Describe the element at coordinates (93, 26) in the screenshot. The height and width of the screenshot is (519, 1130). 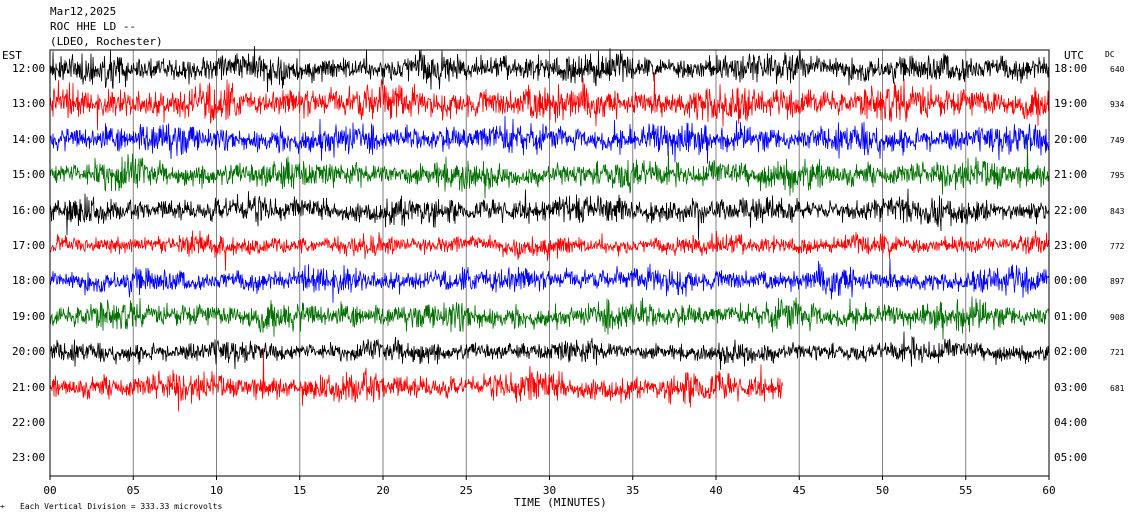
I see `header-station: ROC HHE LD --` at that location.